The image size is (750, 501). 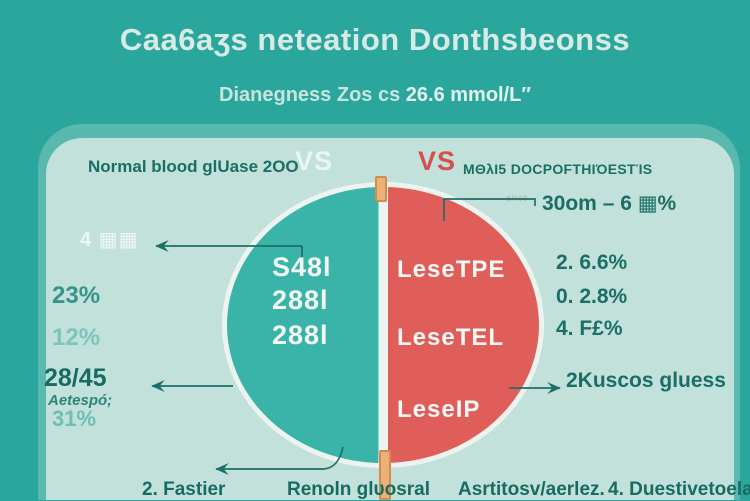 What do you see at coordinates (531, 489) in the screenshot?
I see `bottom-item-3: Asrtitosv/aerlez.` at bounding box center [531, 489].